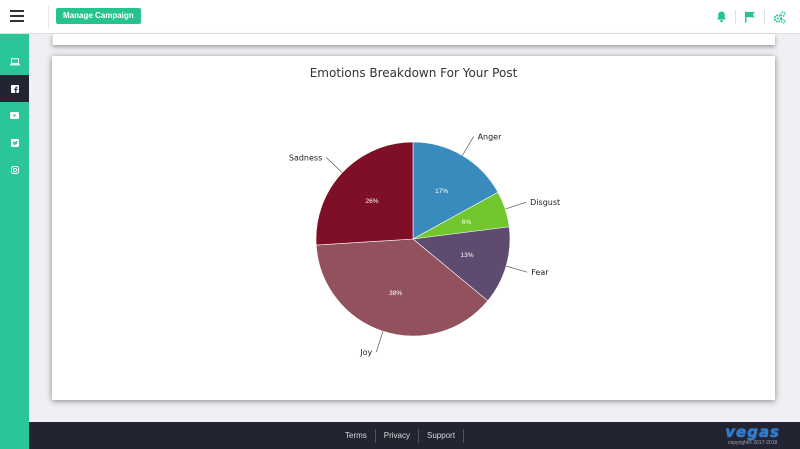  What do you see at coordinates (48, 17) in the screenshot?
I see `top-divider` at bounding box center [48, 17].